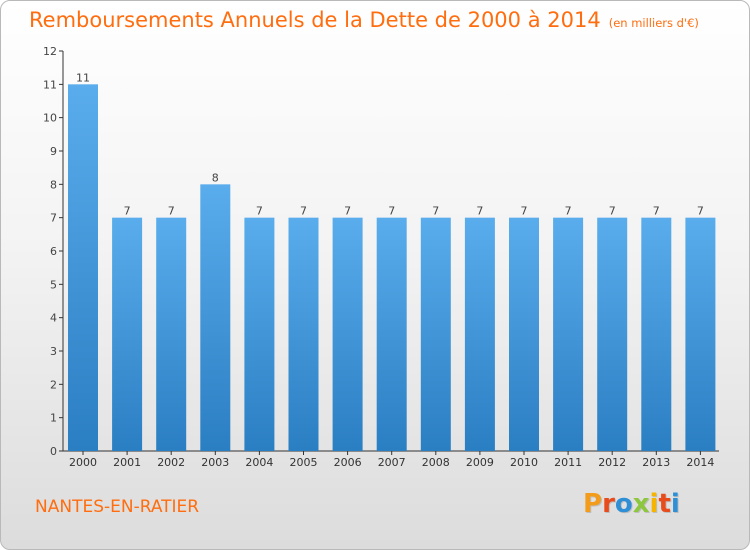 The width and height of the screenshot is (750, 550). I want to click on brand-letter: t, so click(664, 504).